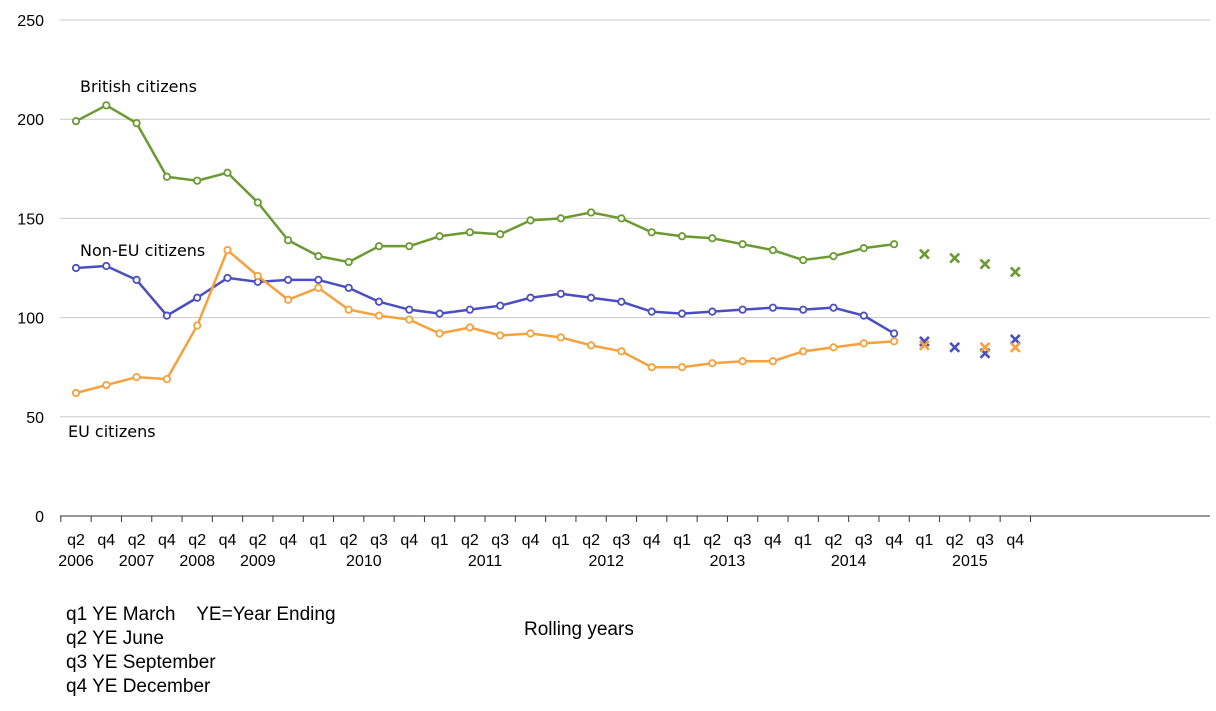 This screenshot has width=1216, height=711. What do you see at coordinates (201, 614) in the screenshot?
I see `note-line-1: q1 YE March YE=Year Ending` at bounding box center [201, 614].